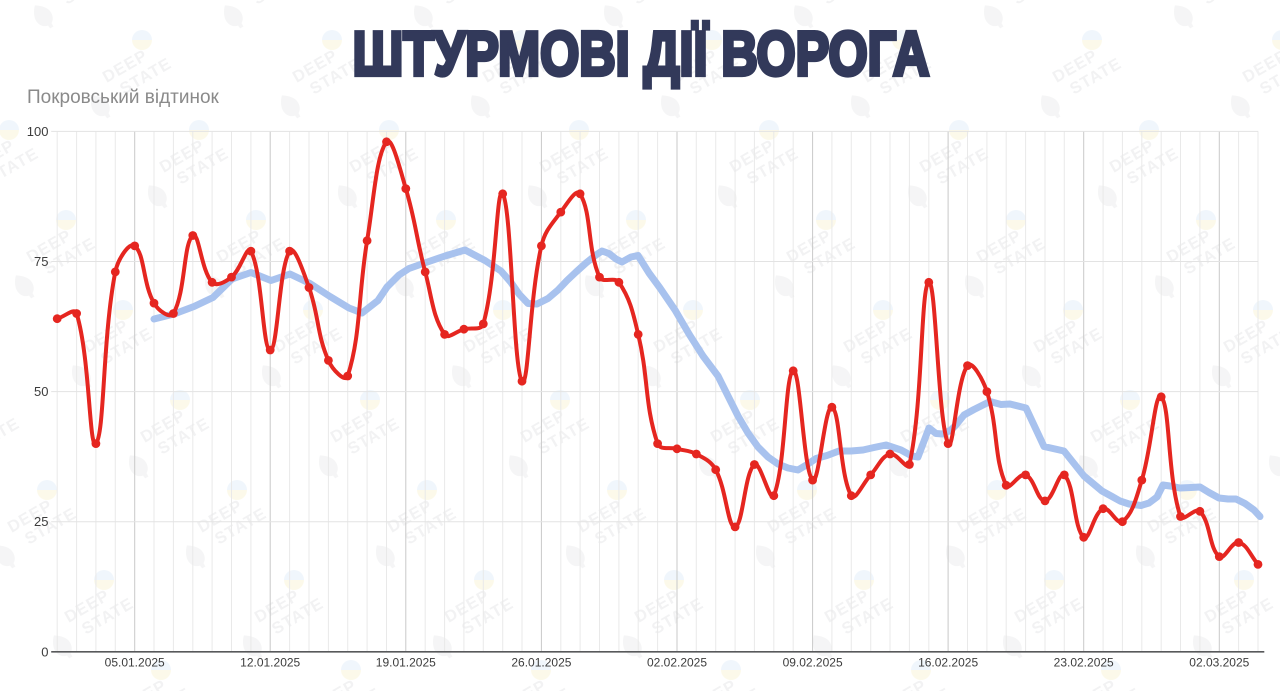  What do you see at coordinates (1219, 663) in the screenshot?
I see `svg-text: 02.03.2025` at bounding box center [1219, 663].